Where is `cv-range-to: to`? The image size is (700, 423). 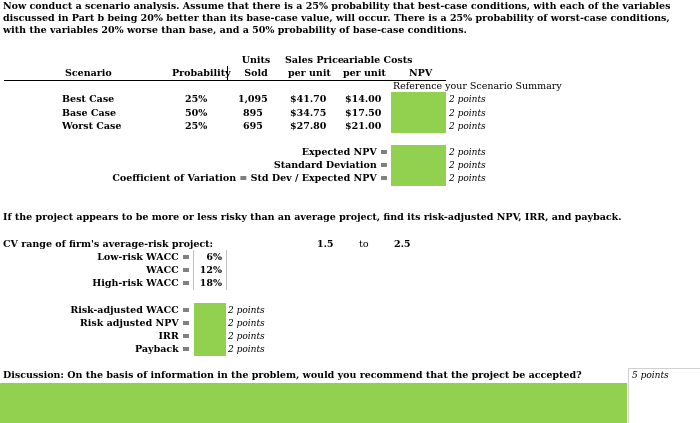
cv-range-to: to is located at coordinates (364, 244).